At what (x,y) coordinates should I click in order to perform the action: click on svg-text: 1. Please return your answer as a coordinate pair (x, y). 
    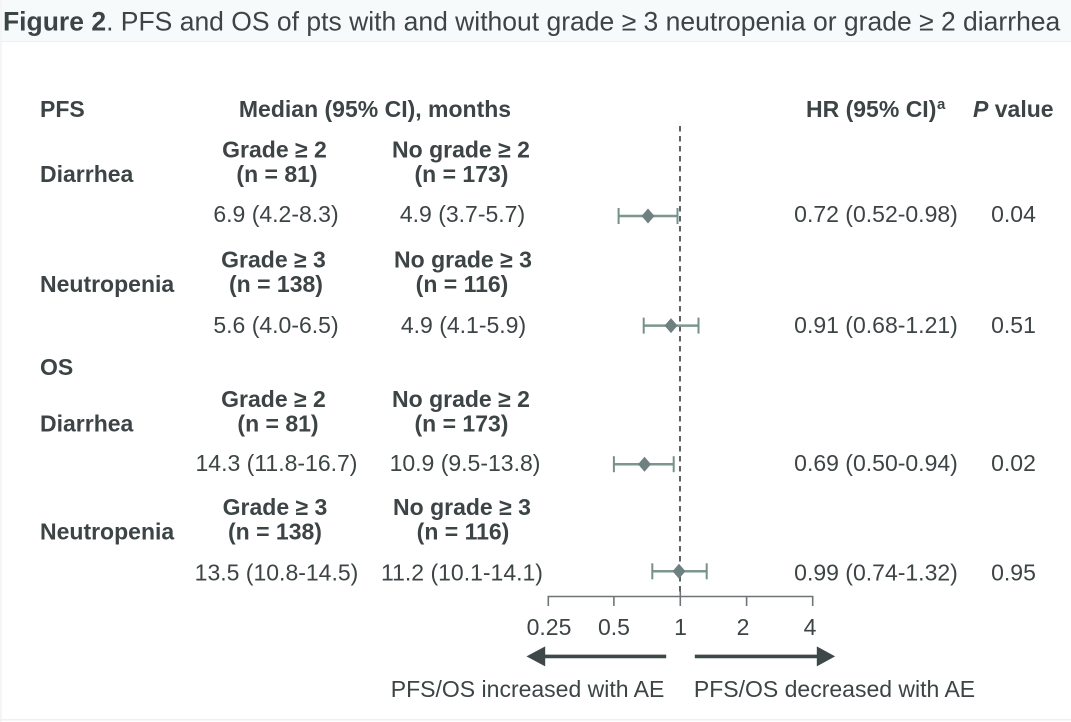
    Looking at the image, I should click on (680, 627).